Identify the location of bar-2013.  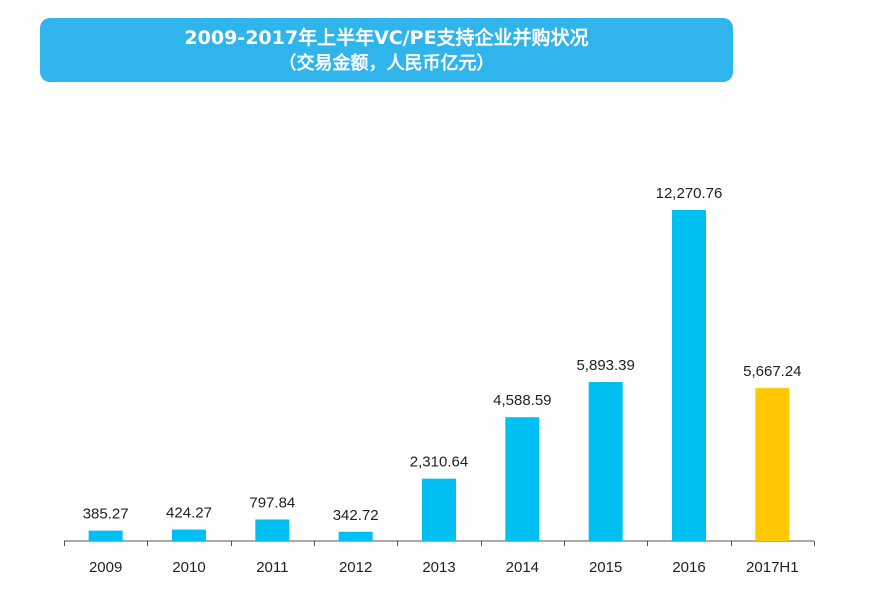
(439, 509).